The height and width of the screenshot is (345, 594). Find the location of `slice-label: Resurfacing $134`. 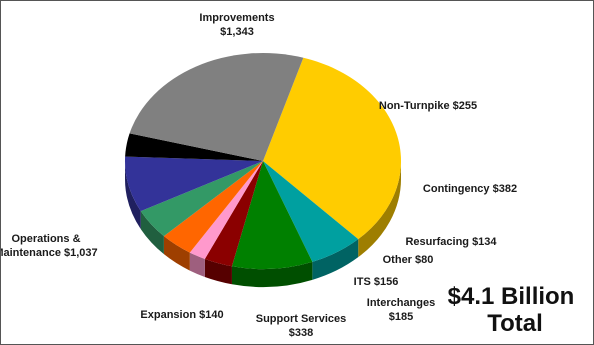

slice-label: Resurfacing $134 is located at coordinates (451, 242).